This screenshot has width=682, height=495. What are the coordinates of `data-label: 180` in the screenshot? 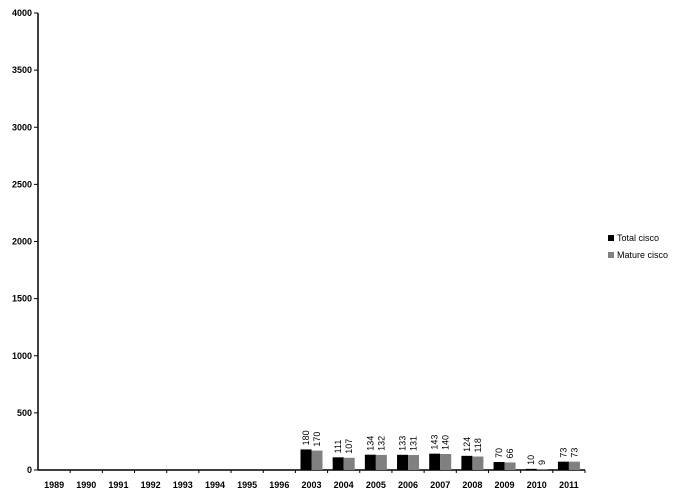 It's located at (306, 437).